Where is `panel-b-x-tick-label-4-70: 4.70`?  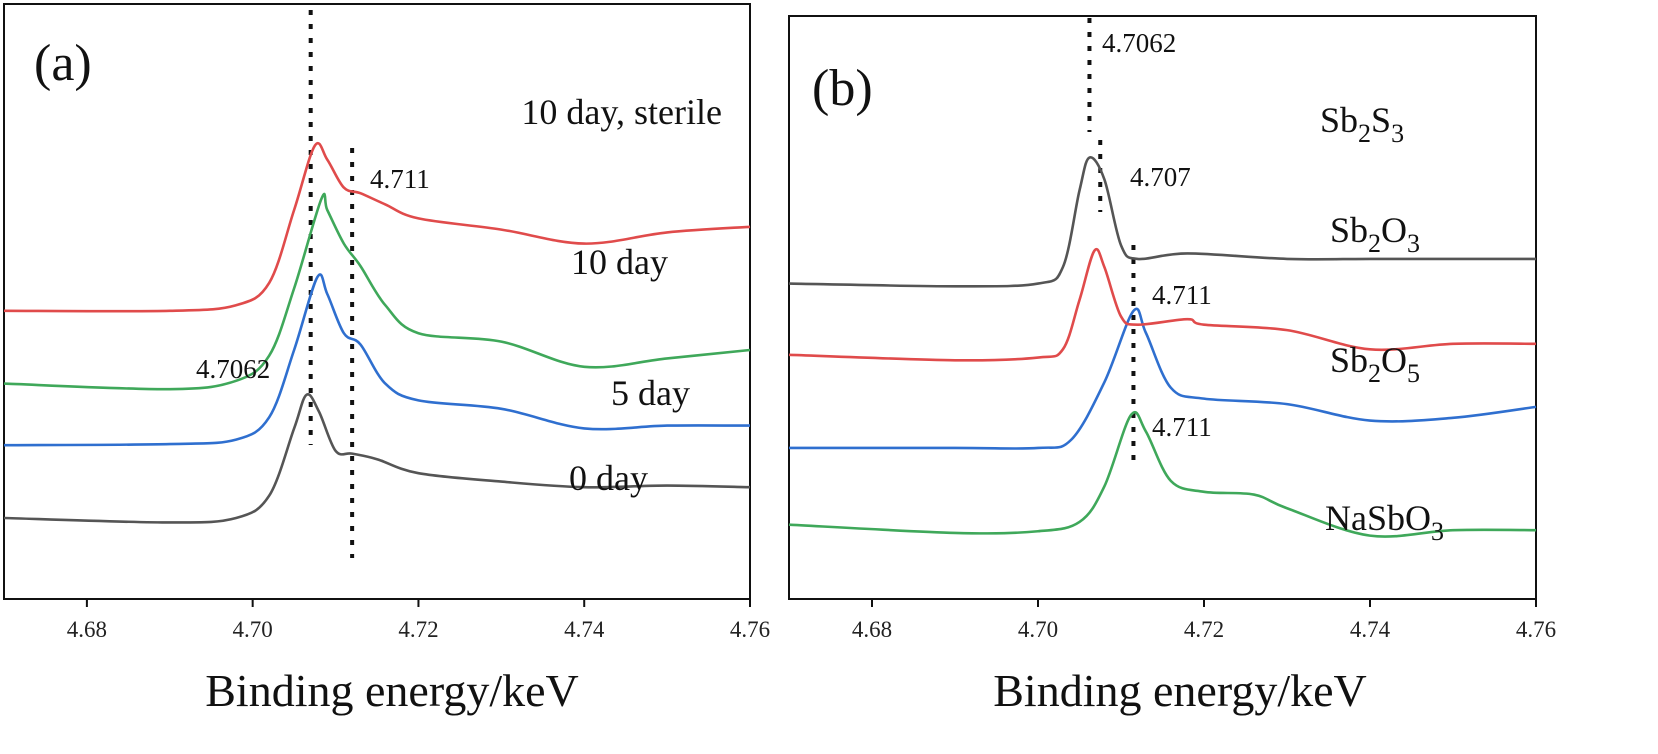
panel-b-x-tick-label-4-70: 4.70 is located at coordinates (1038, 629).